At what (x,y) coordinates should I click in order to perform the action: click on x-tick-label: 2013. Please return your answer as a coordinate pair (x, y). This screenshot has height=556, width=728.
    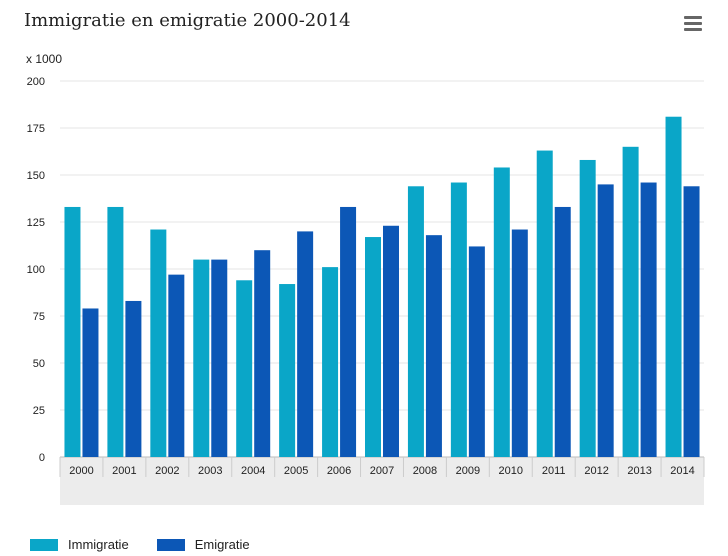
    Looking at the image, I should click on (639, 471).